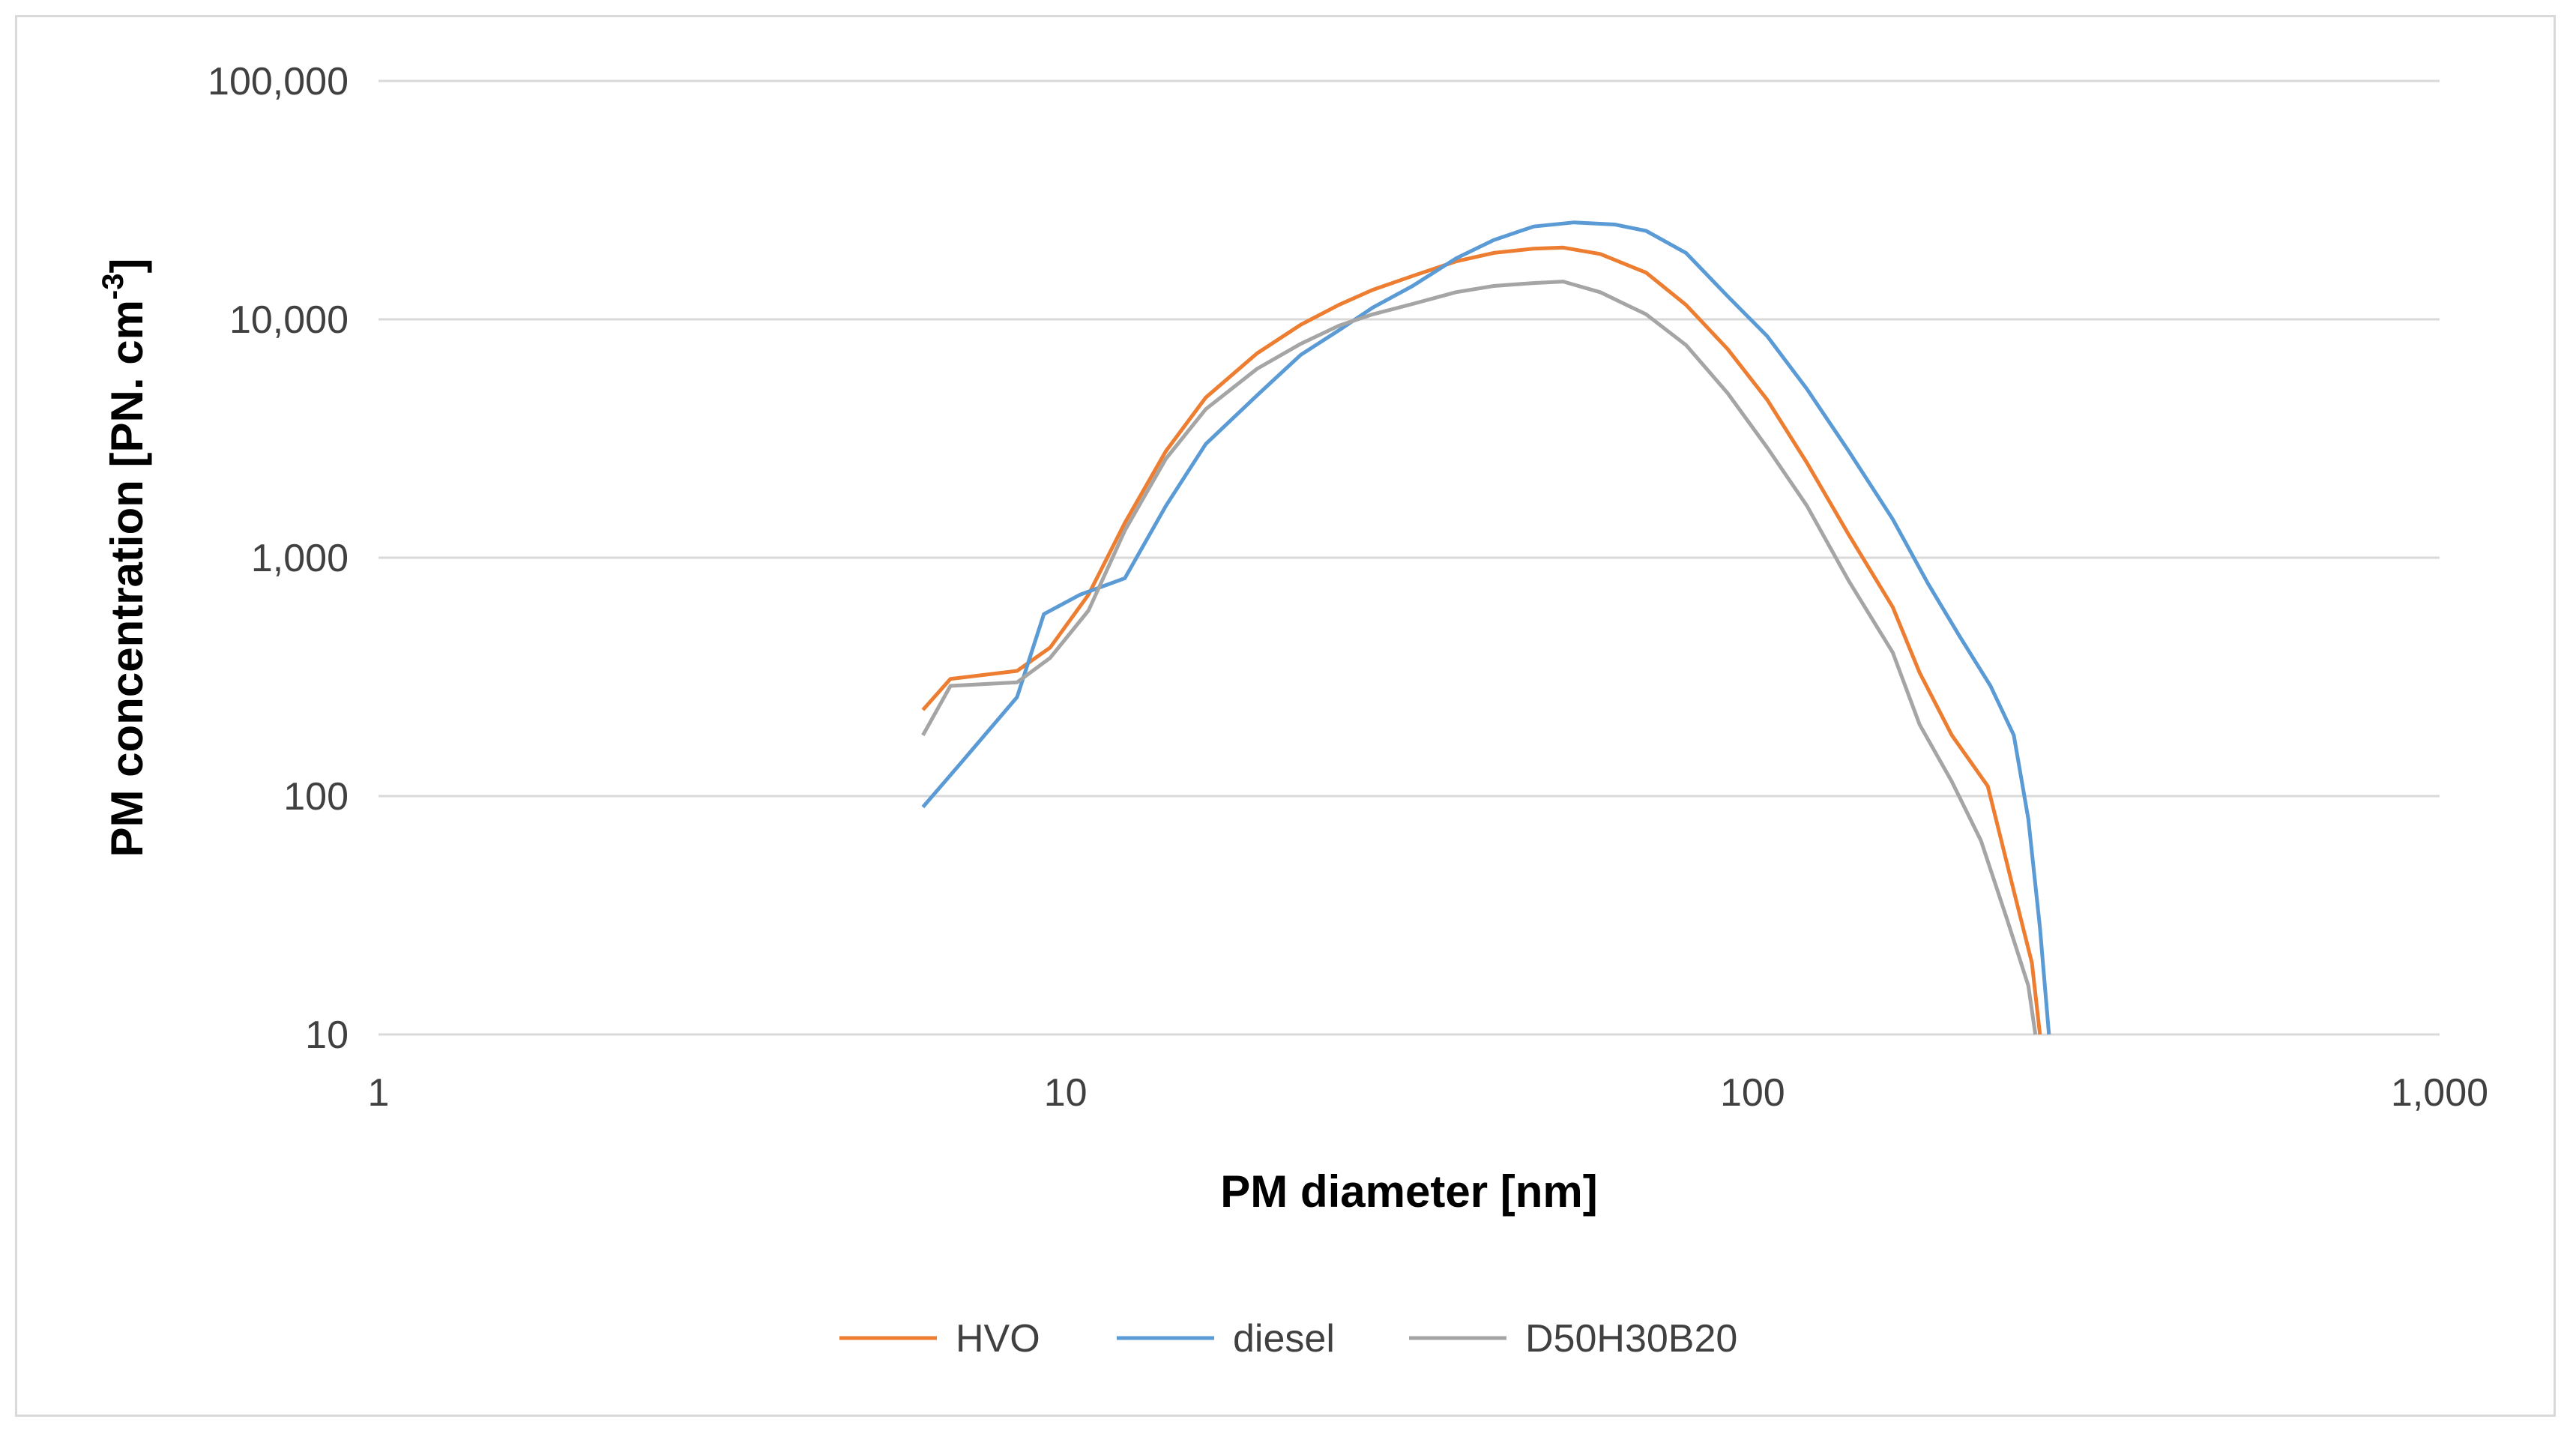 This screenshot has width=2576, height=1437. I want to click on y-axis-title: PM concentration [PN. cm-3], so click(124, 558).